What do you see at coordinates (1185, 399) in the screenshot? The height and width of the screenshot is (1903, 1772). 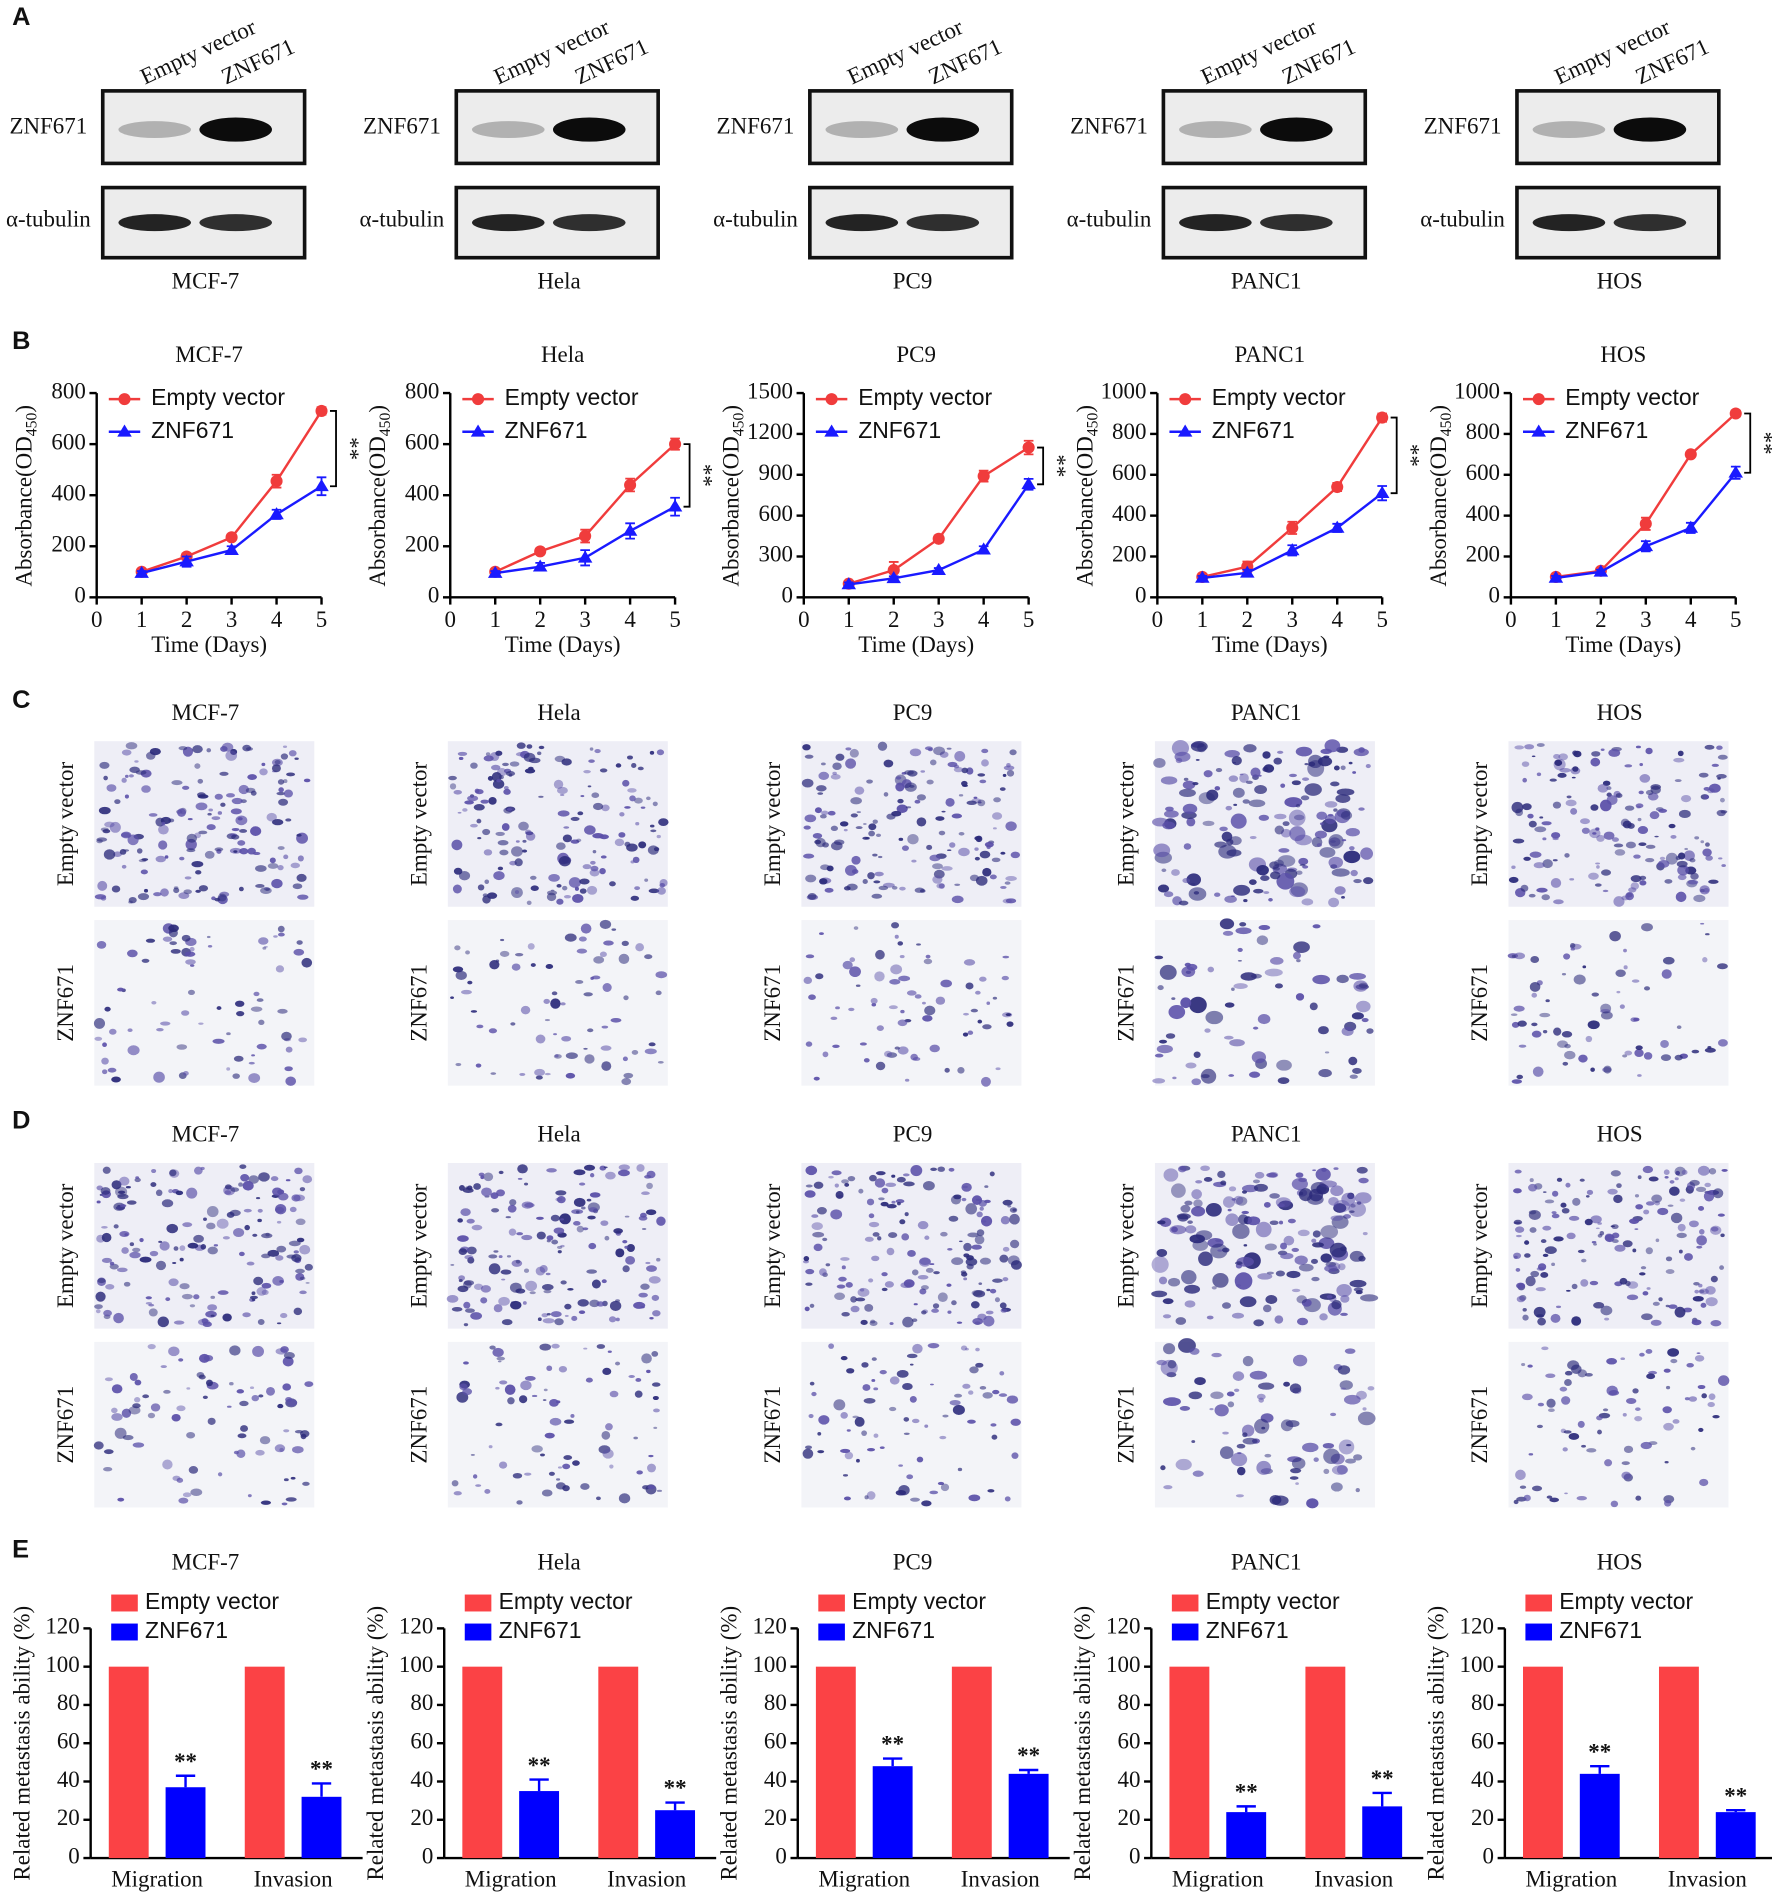 I see `legend-marker` at bounding box center [1185, 399].